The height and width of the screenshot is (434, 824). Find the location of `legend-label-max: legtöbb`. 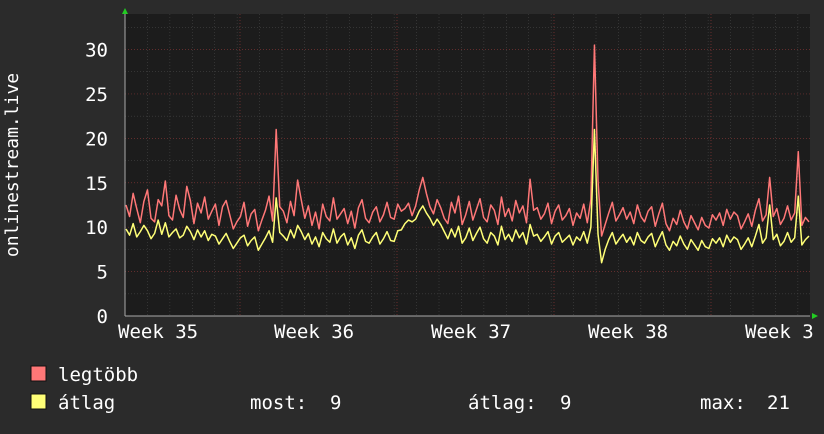

legend-label-max: legtöbb is located at coordinates (98, 375).